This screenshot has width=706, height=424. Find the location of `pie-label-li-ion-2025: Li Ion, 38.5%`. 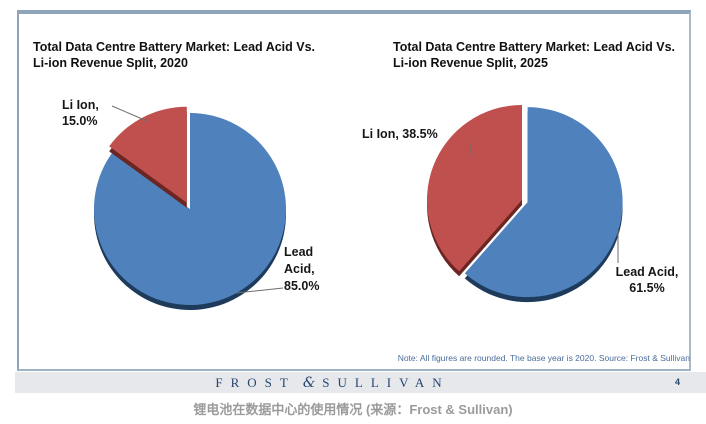

pie-label-li-ion-2025: Li Ion, 38.5% is located at coordinates (400, 134).